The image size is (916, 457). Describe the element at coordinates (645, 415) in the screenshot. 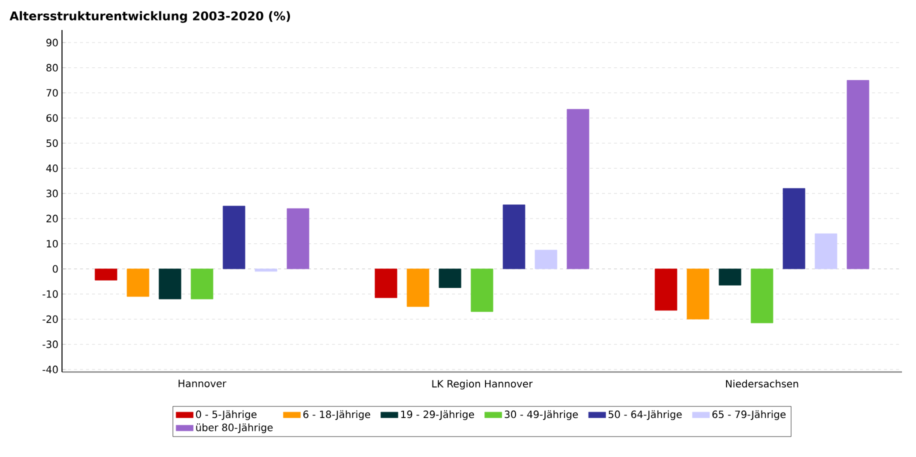

I see `legend-label: 50 - 64-Jährige` at that location.